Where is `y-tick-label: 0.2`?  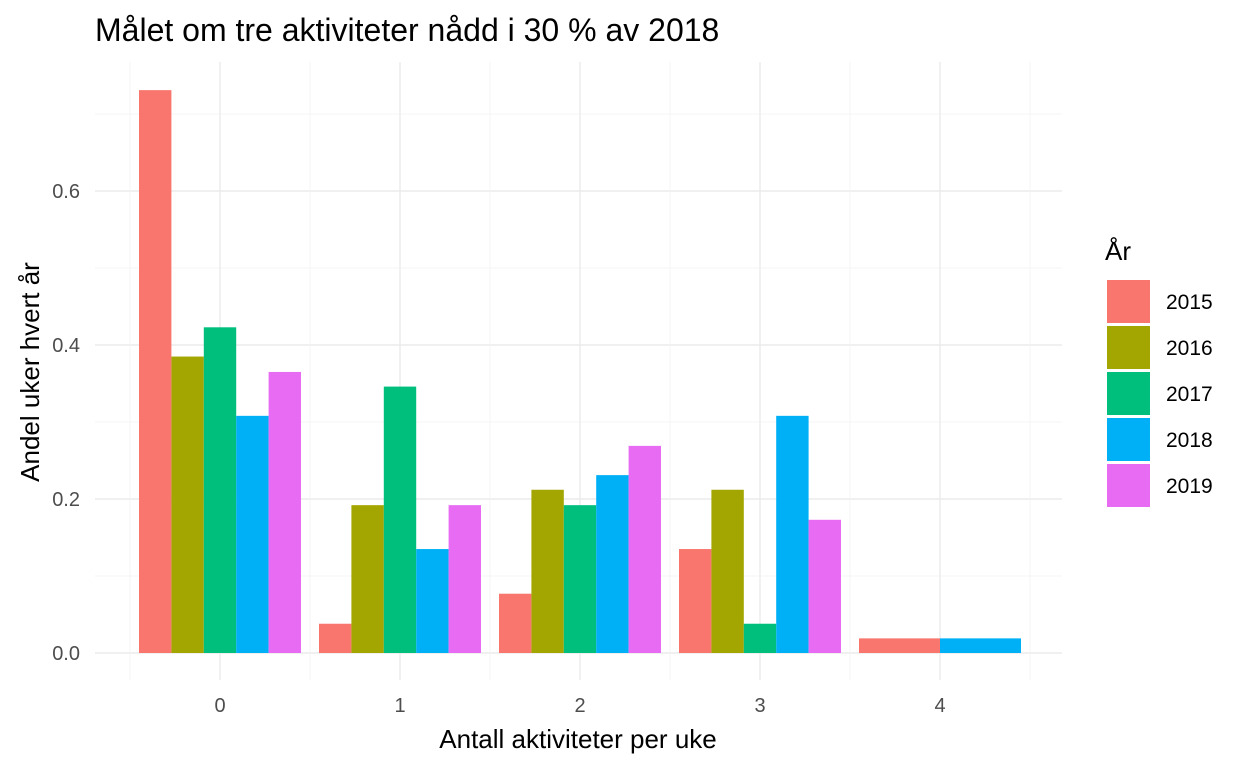
y-tick-label: 0.2 is located at coordinates (66, 500).